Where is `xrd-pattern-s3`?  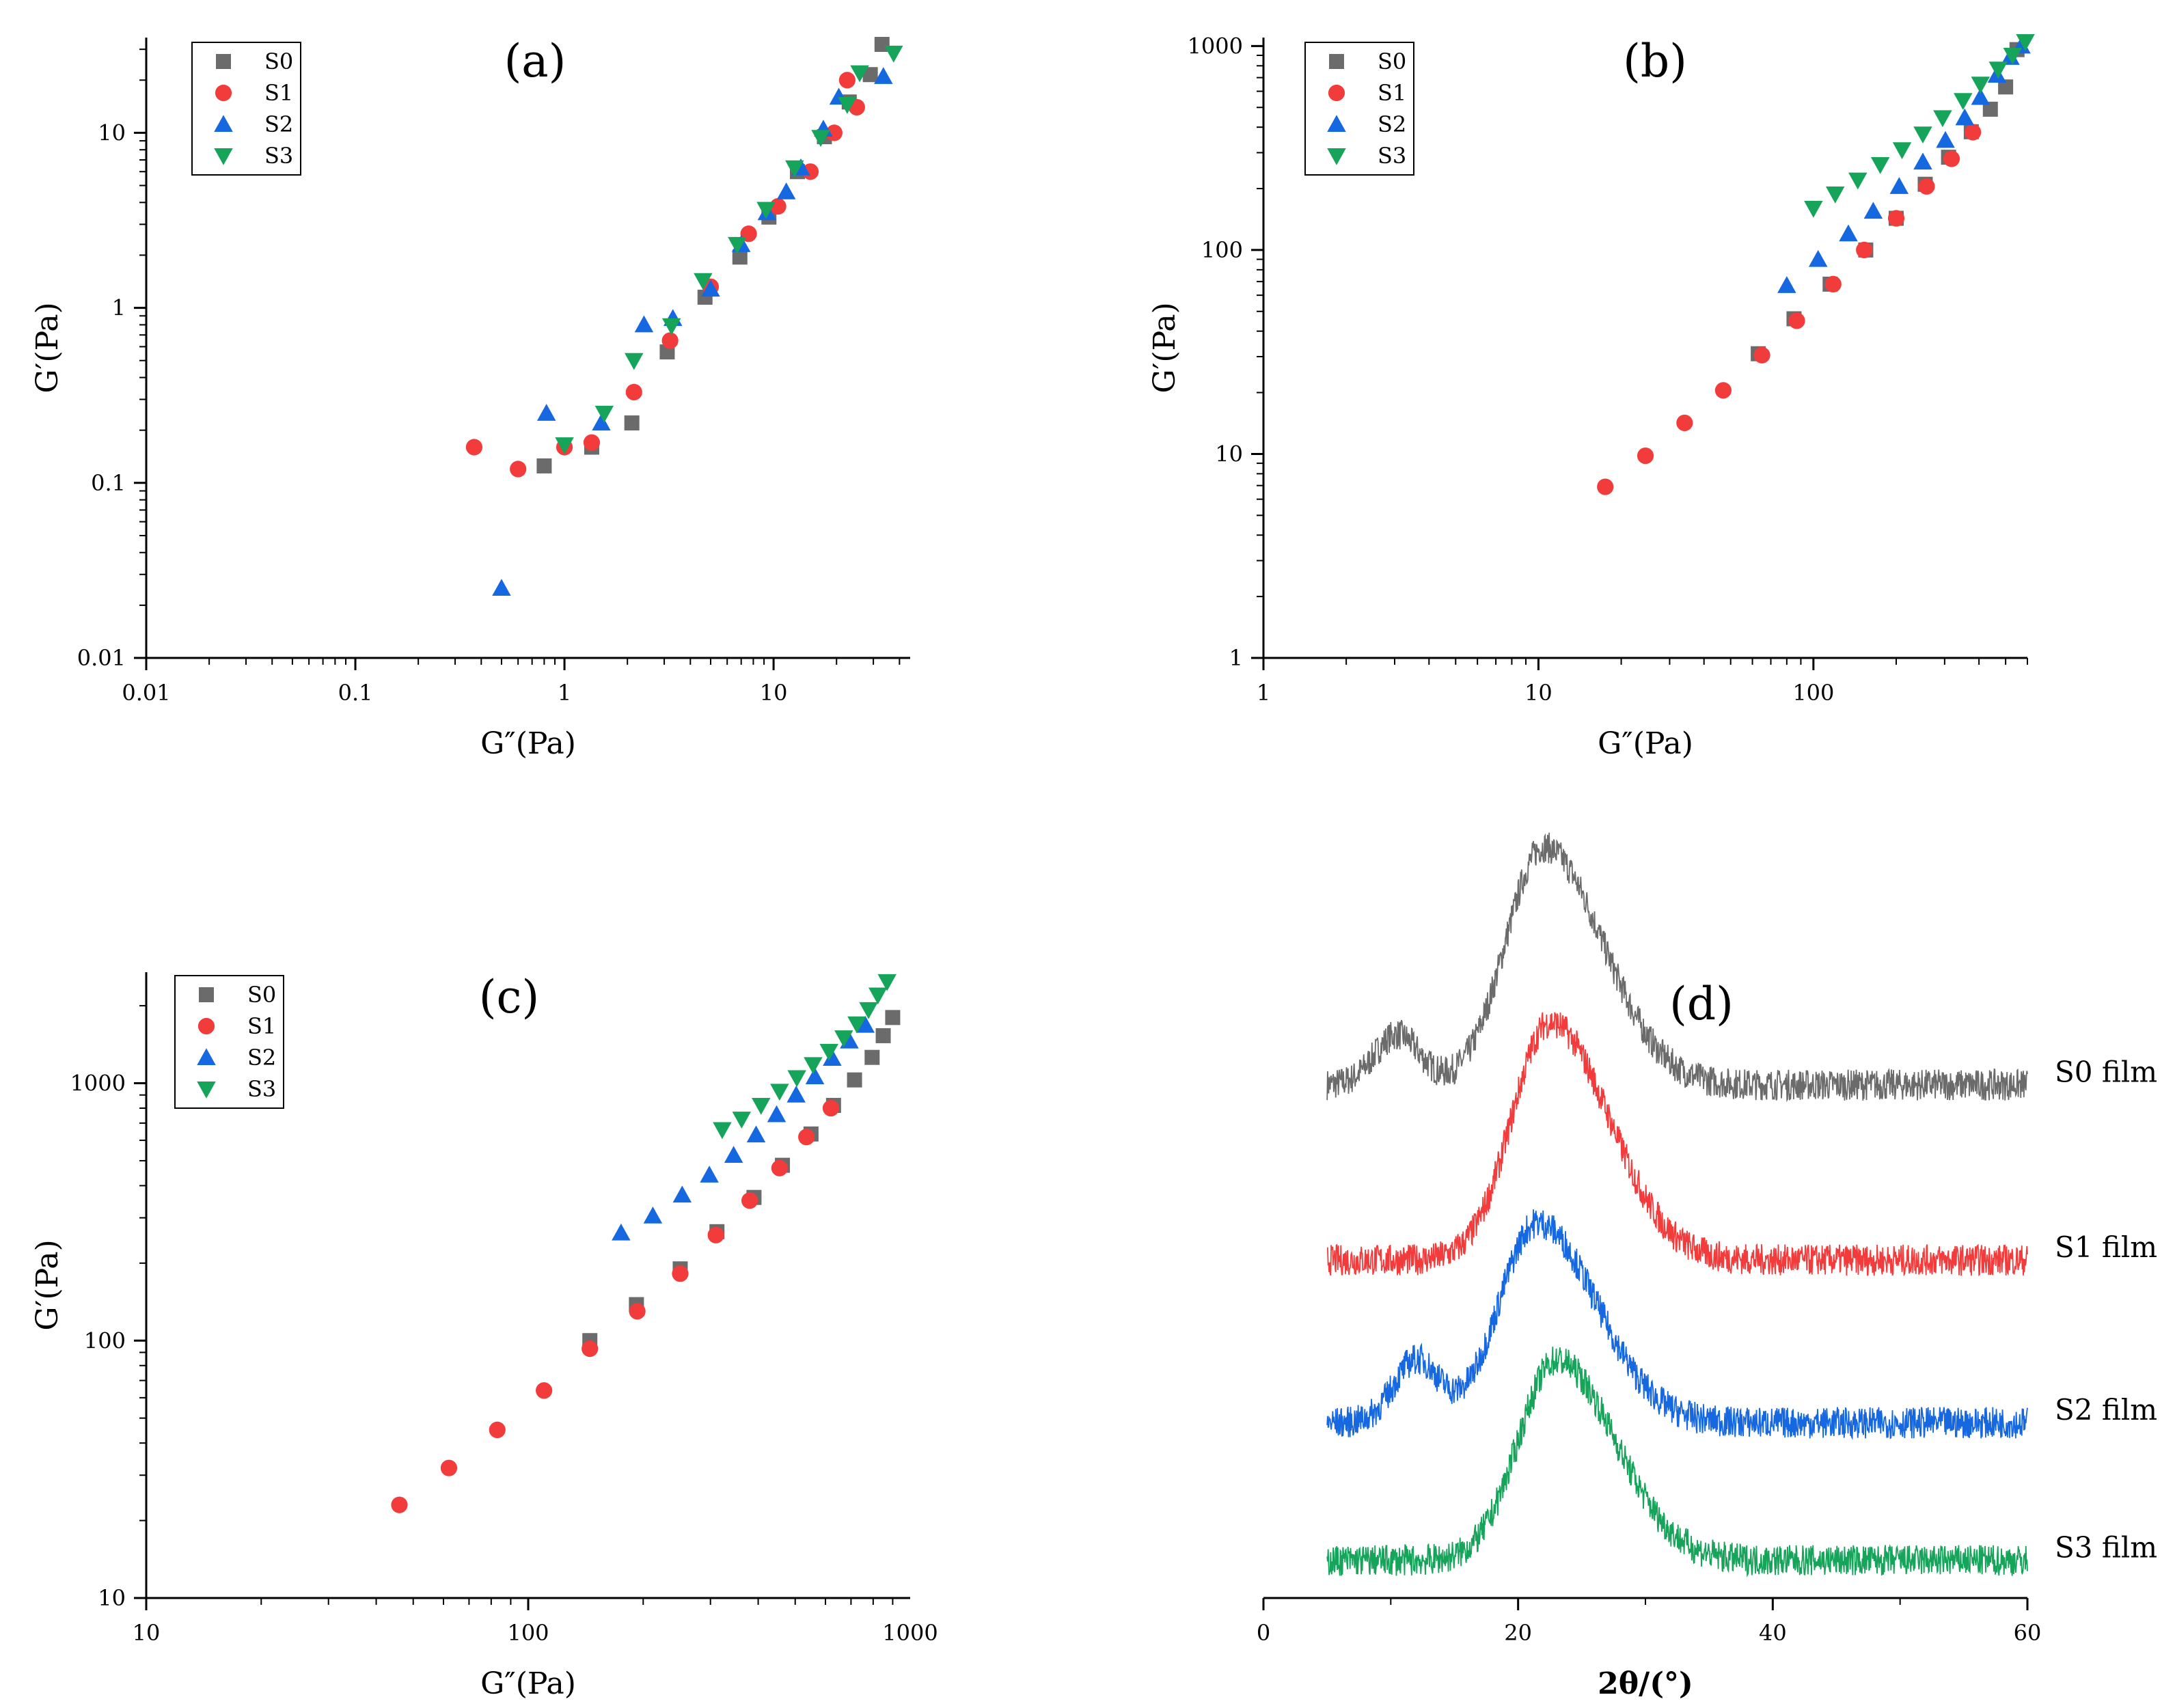 xrd-pattern-s3 is located at coordinates (1677, 1463).